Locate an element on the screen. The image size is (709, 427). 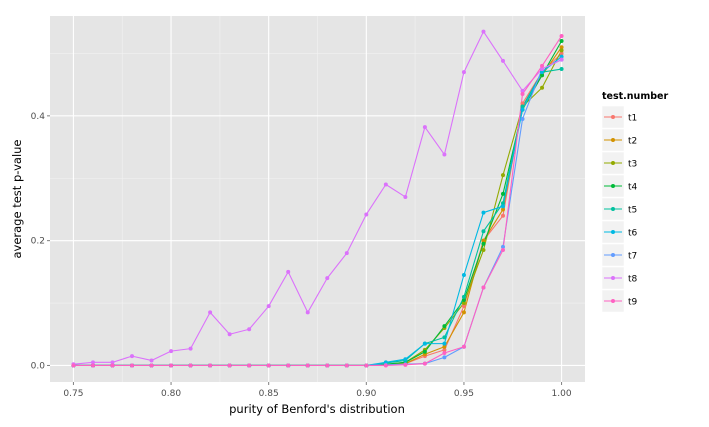
x-tick-label: 0.75 is located at coordinates (73, 394).